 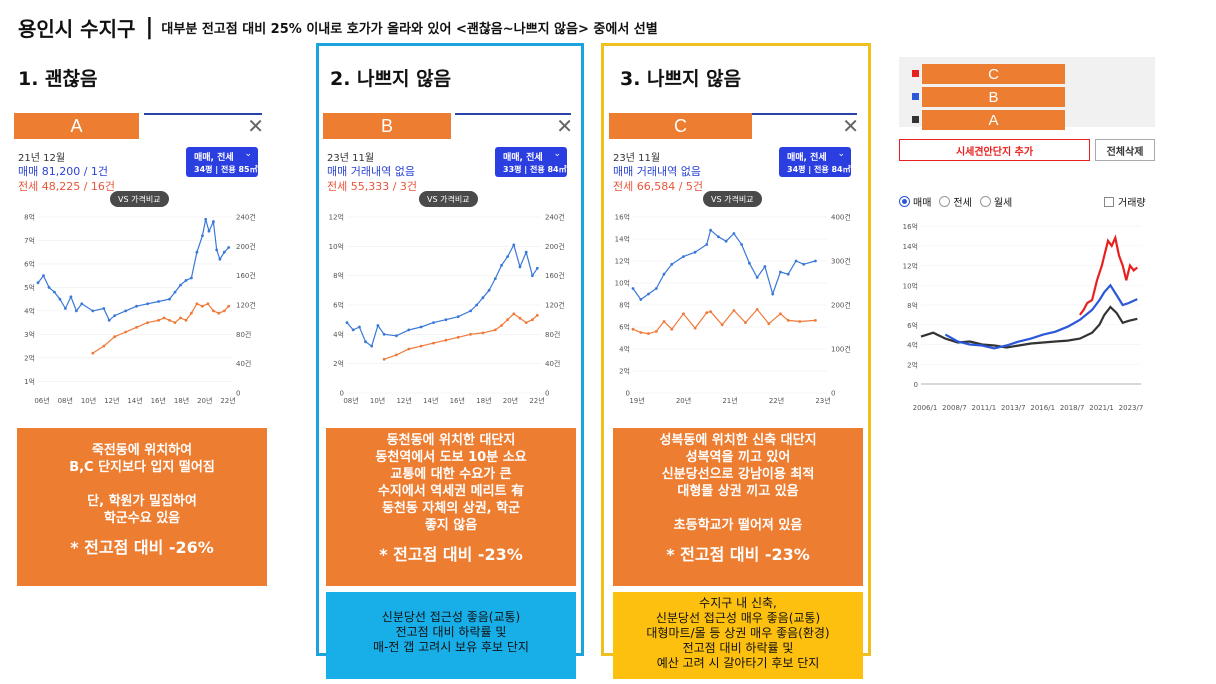 I want to click on description-line: 좋지 않음, so click(x=451, y=525).